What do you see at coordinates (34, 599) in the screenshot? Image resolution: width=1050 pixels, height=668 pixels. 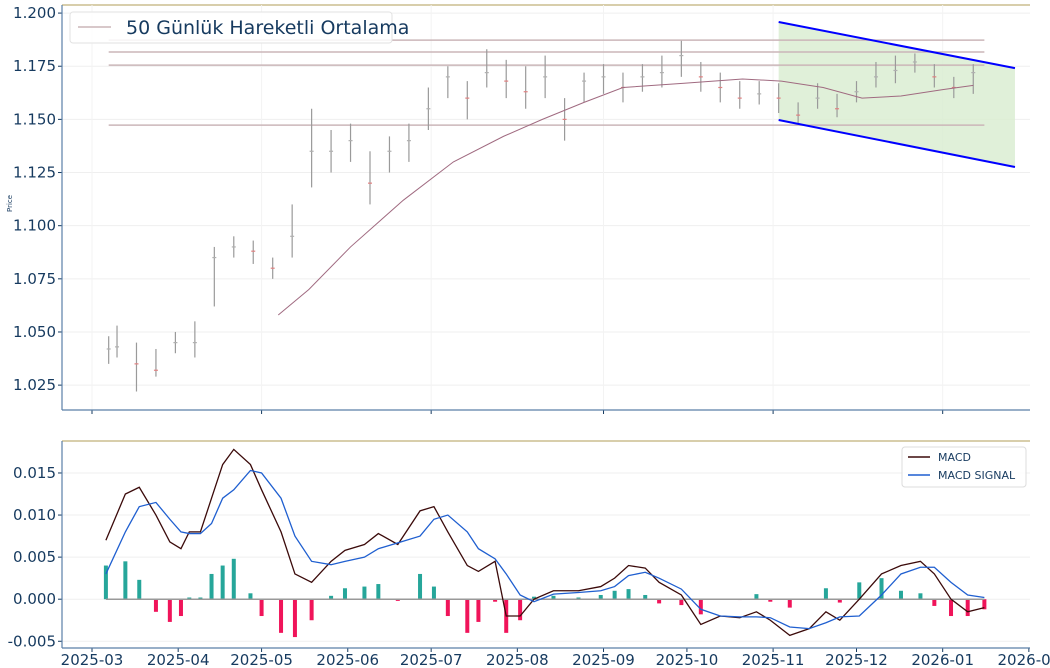 I see `y-tick-label: 0.000` at bounding box center [34, 599].